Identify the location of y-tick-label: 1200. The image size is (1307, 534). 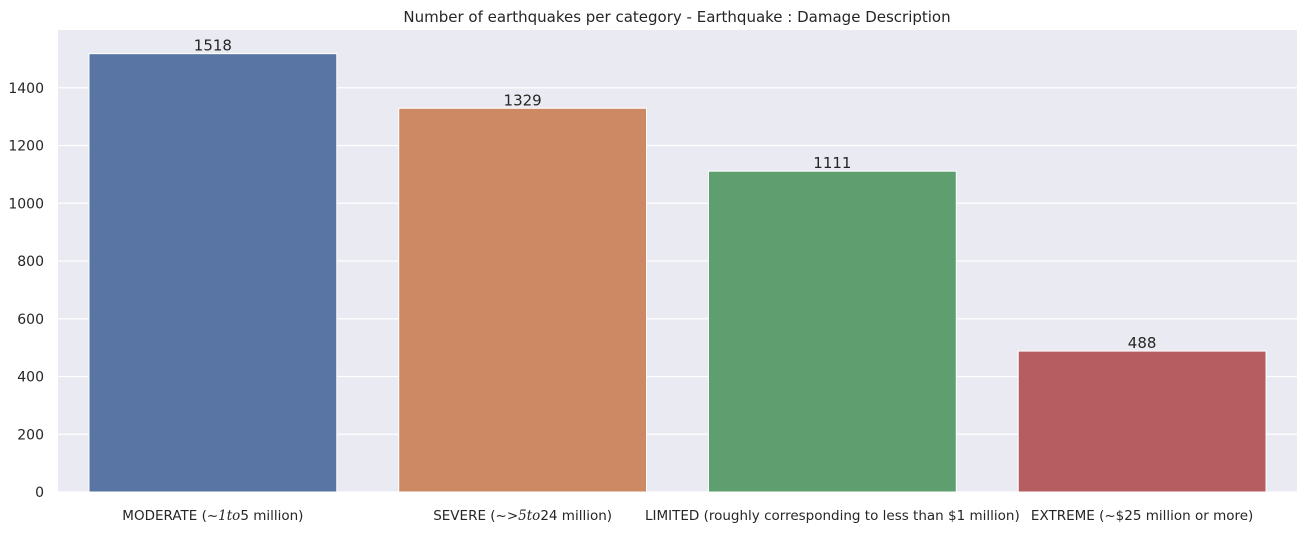
(26, 147).